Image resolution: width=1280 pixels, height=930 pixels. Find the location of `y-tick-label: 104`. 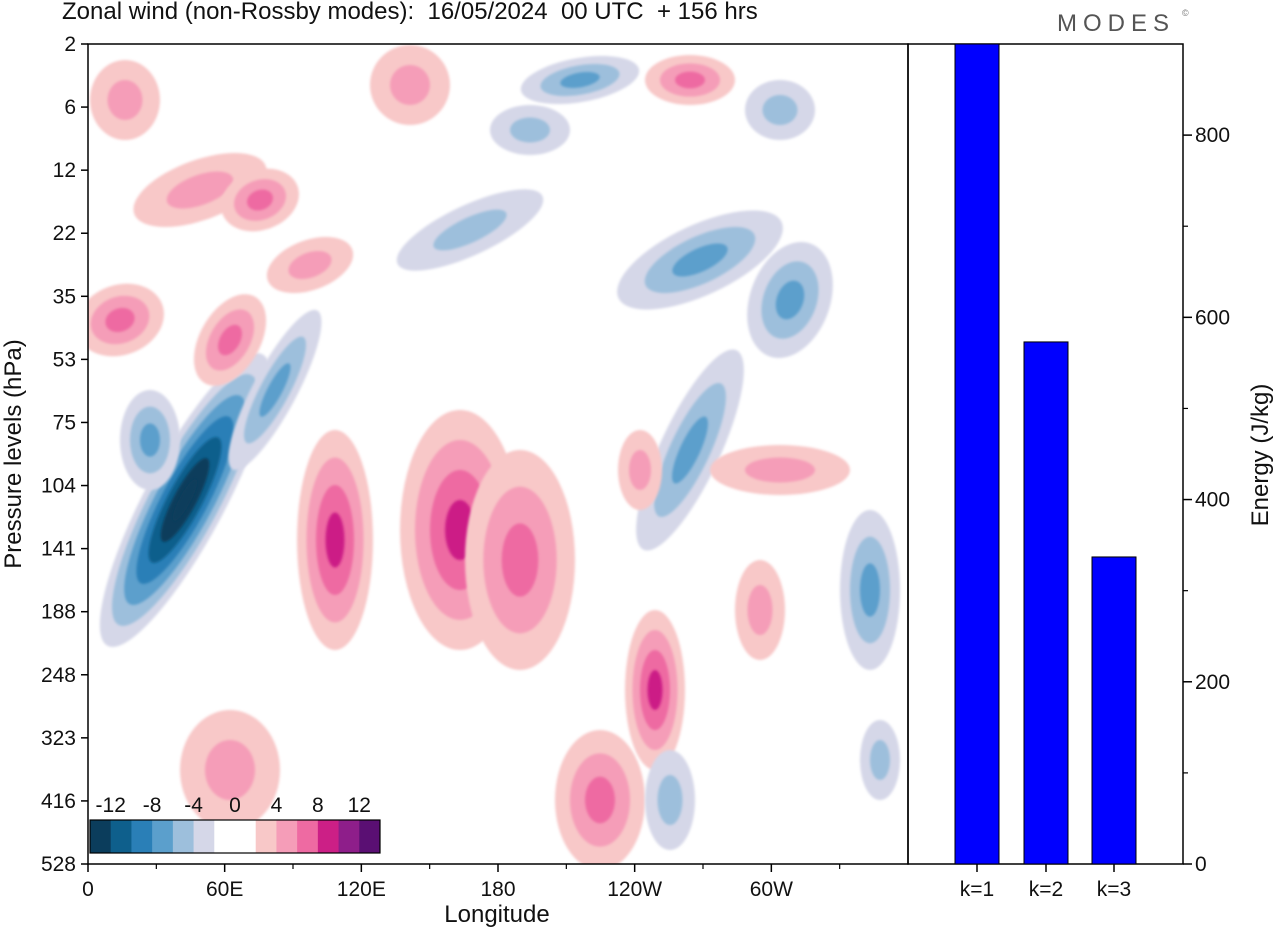

y-tick-label: 104 is located at coordinates (58, 486).